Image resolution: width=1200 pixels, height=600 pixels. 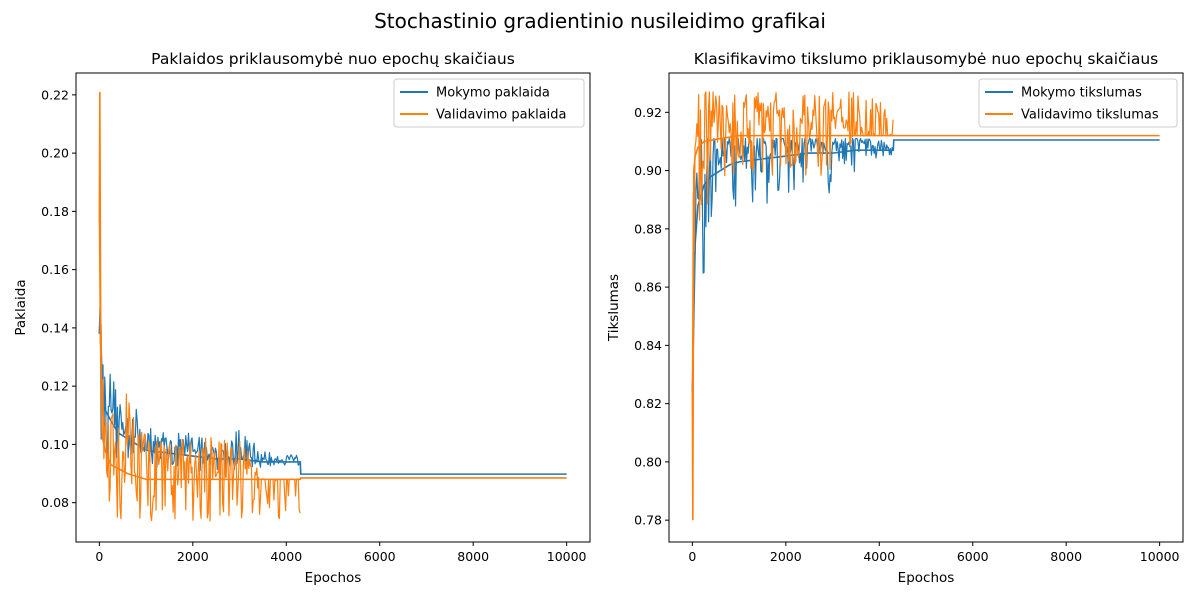 I want to click on y-tick-label-4: 0.16, so click(x=55, y=269).